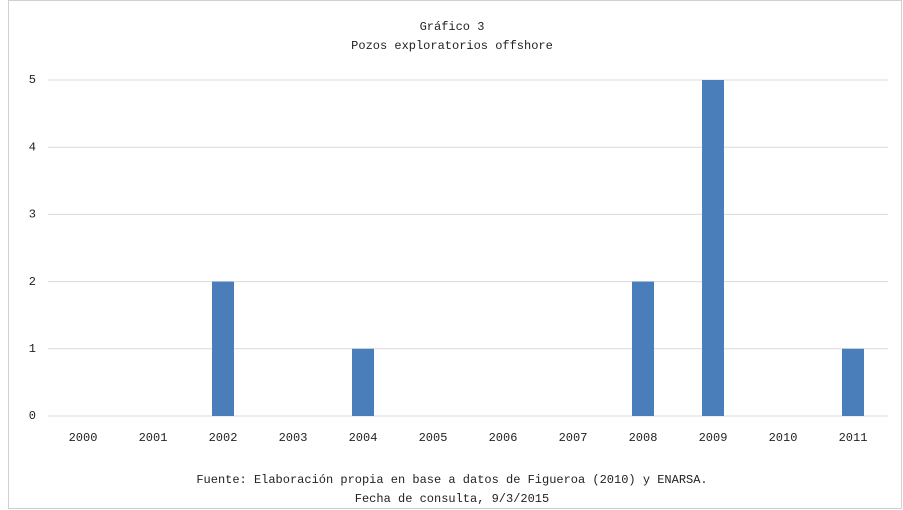 This screenshot has height=510, width=903. Describe the element at coordinates (223, 438) in the screenshot. I see `x-tick-label: 2002` at that location.